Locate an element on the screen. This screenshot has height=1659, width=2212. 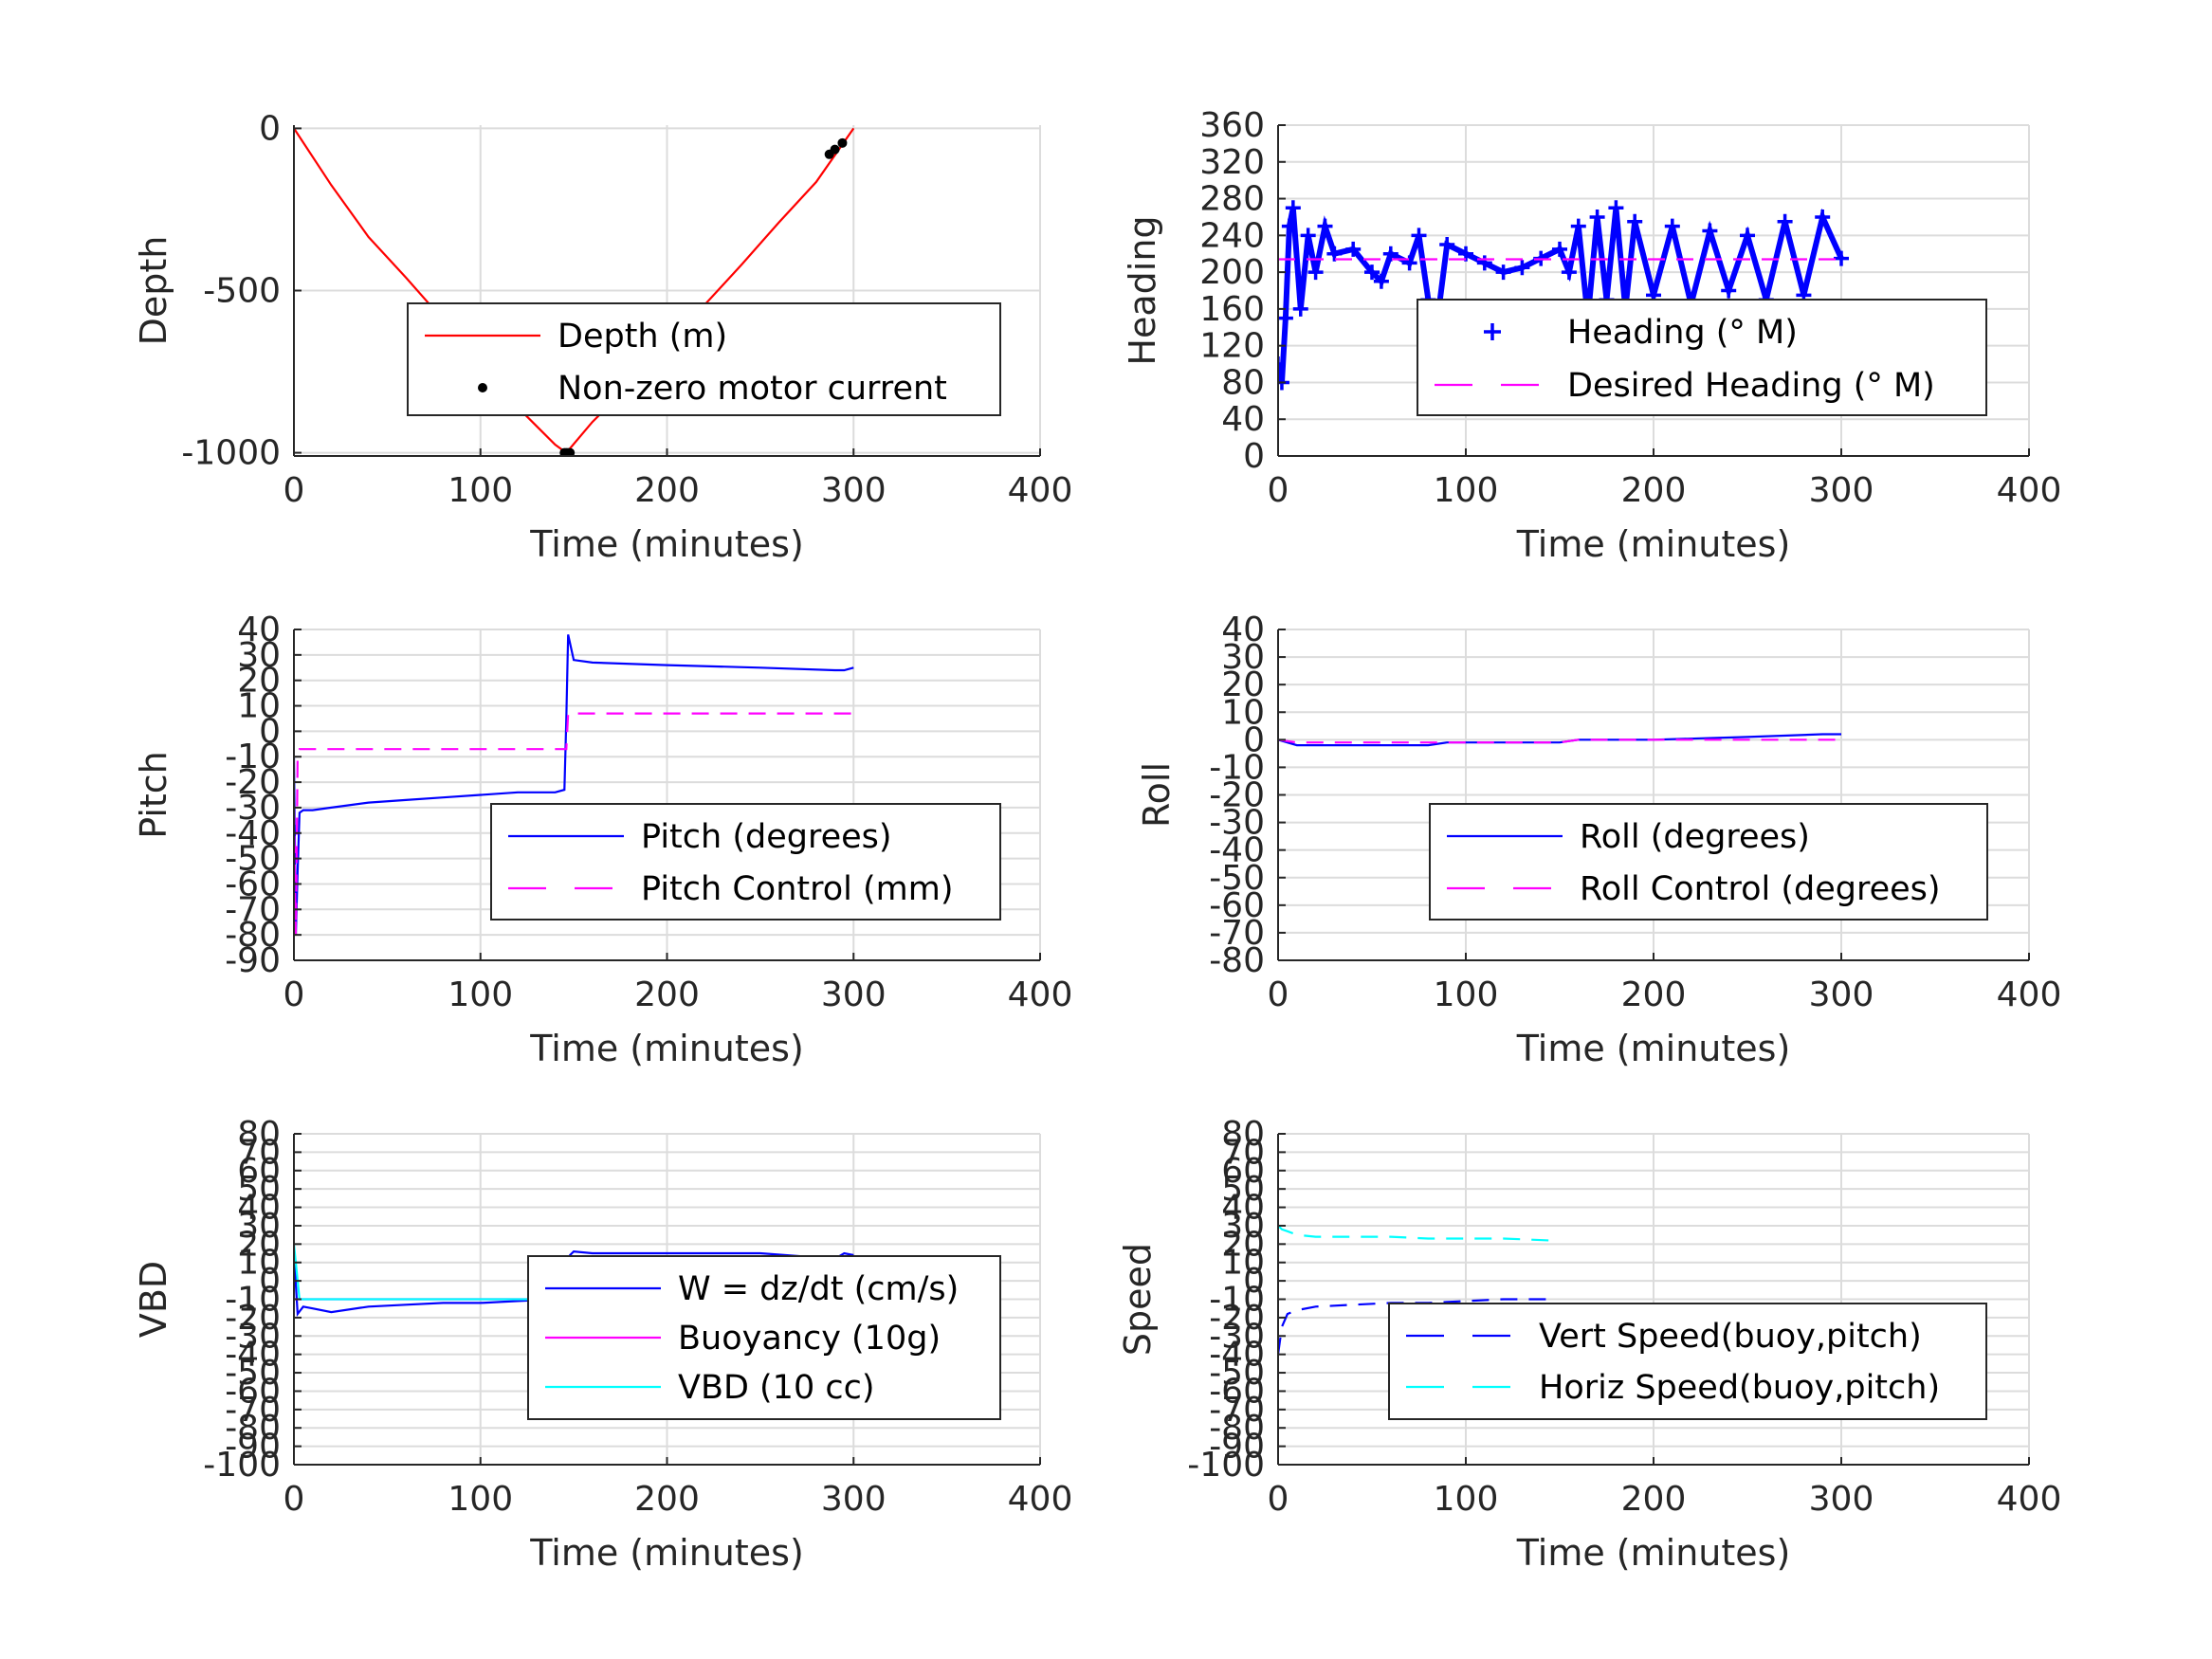
vbd-legend-label: VBD (10 cc) is located at coordinates (776, 1388).